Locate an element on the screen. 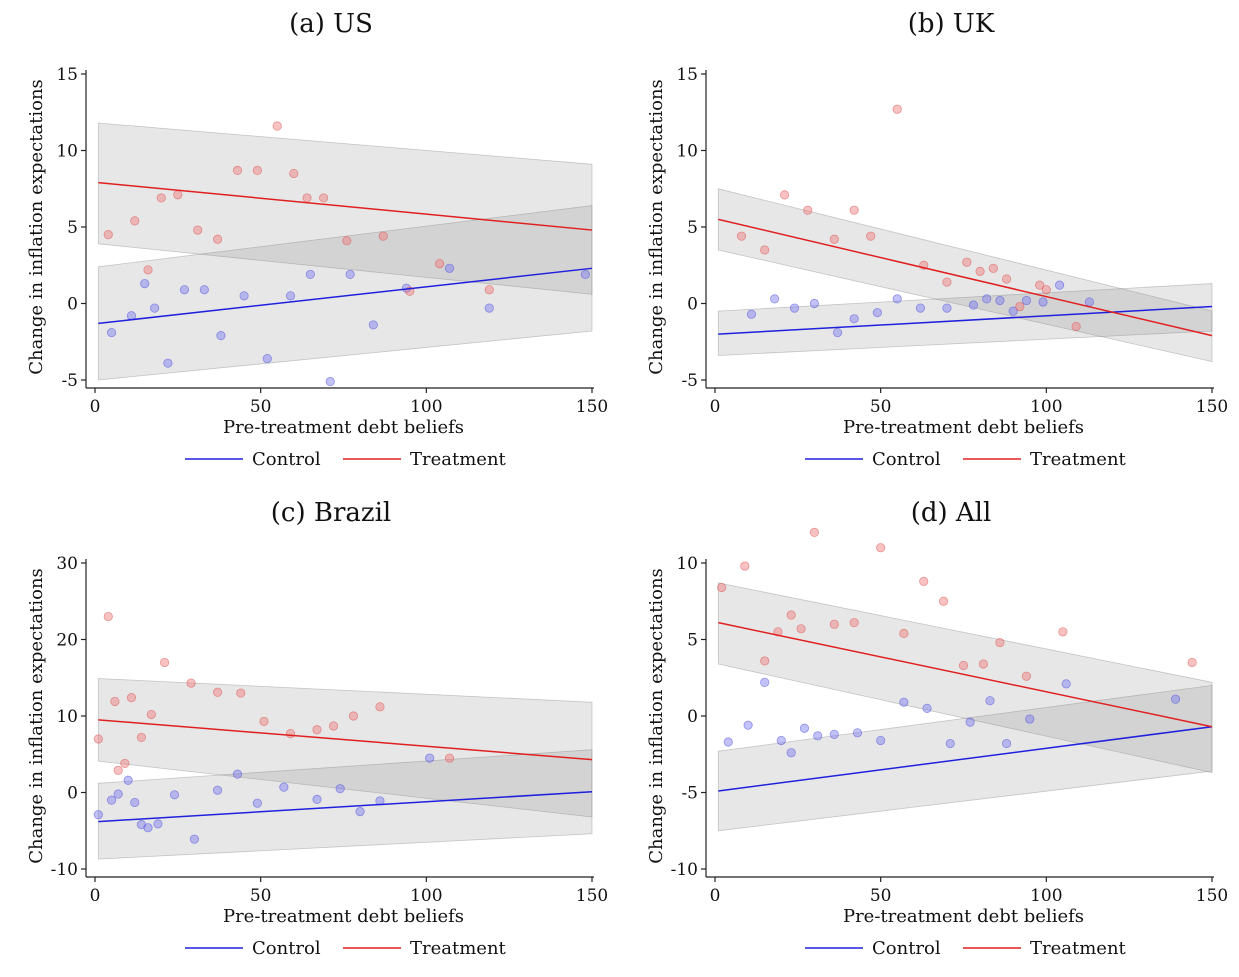 Image resolution: width=1239 pixels, height=977 pixels. x-tick-label: 0 is located at coordinates (715, 407).